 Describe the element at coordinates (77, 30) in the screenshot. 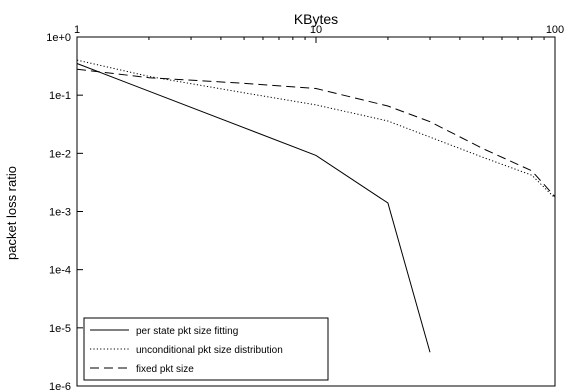

I see `x-tick-label: 1` at that location.